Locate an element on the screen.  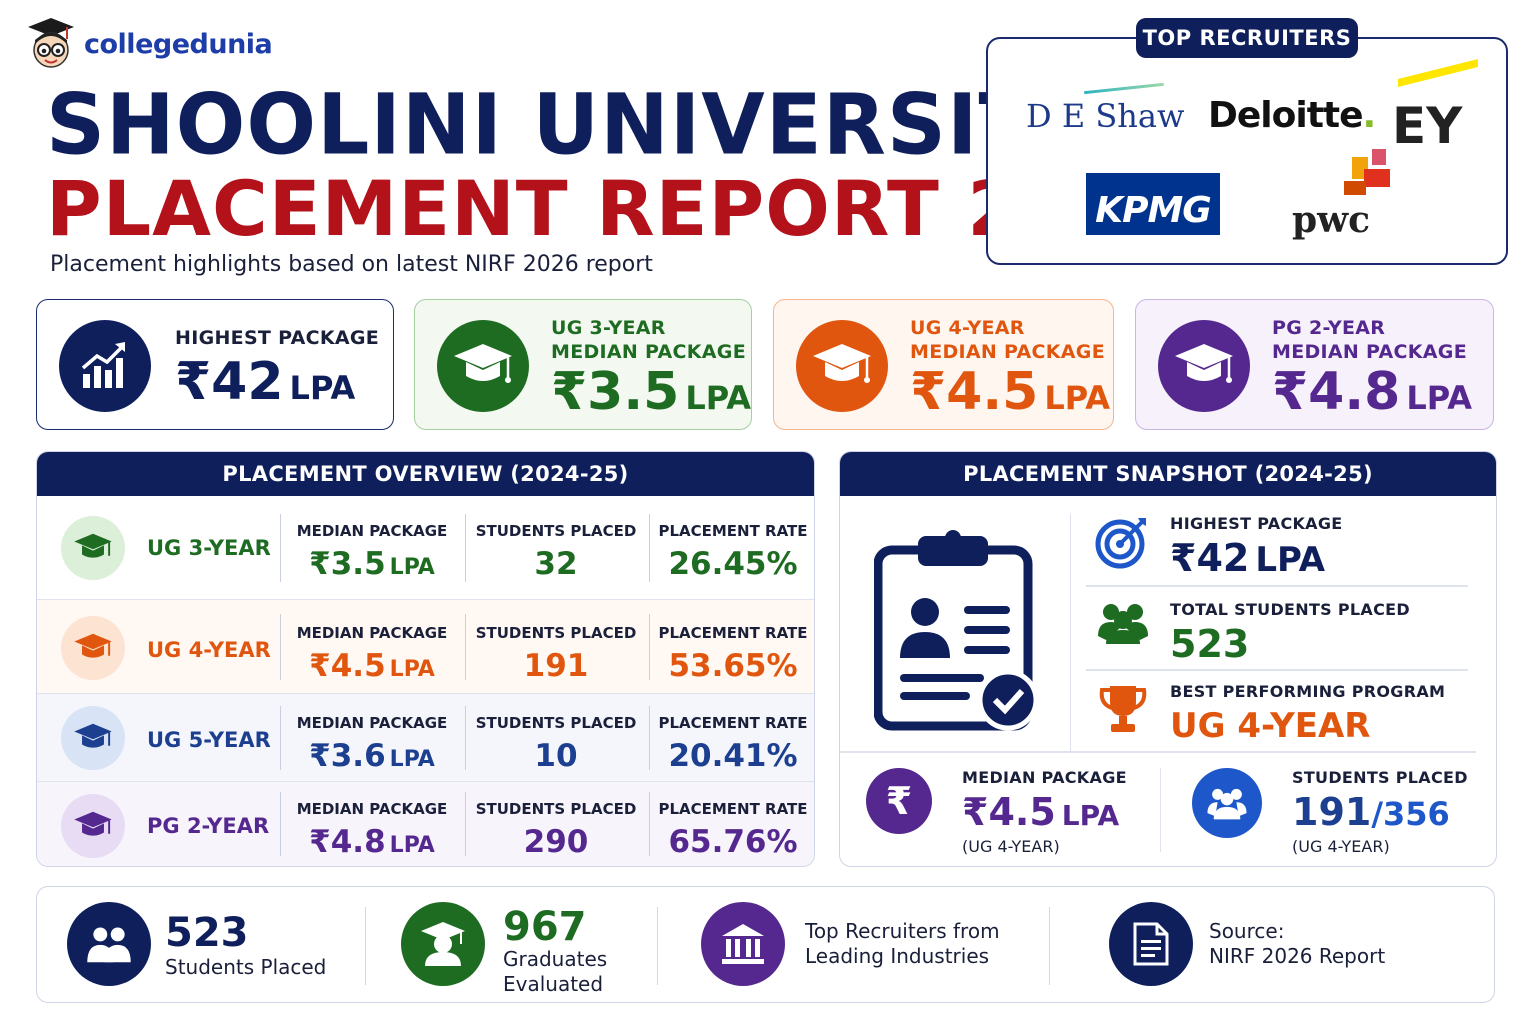
card-label: UG 4-YEAR MEDIAN PACKAGE is located at coordinates (1007, 340).